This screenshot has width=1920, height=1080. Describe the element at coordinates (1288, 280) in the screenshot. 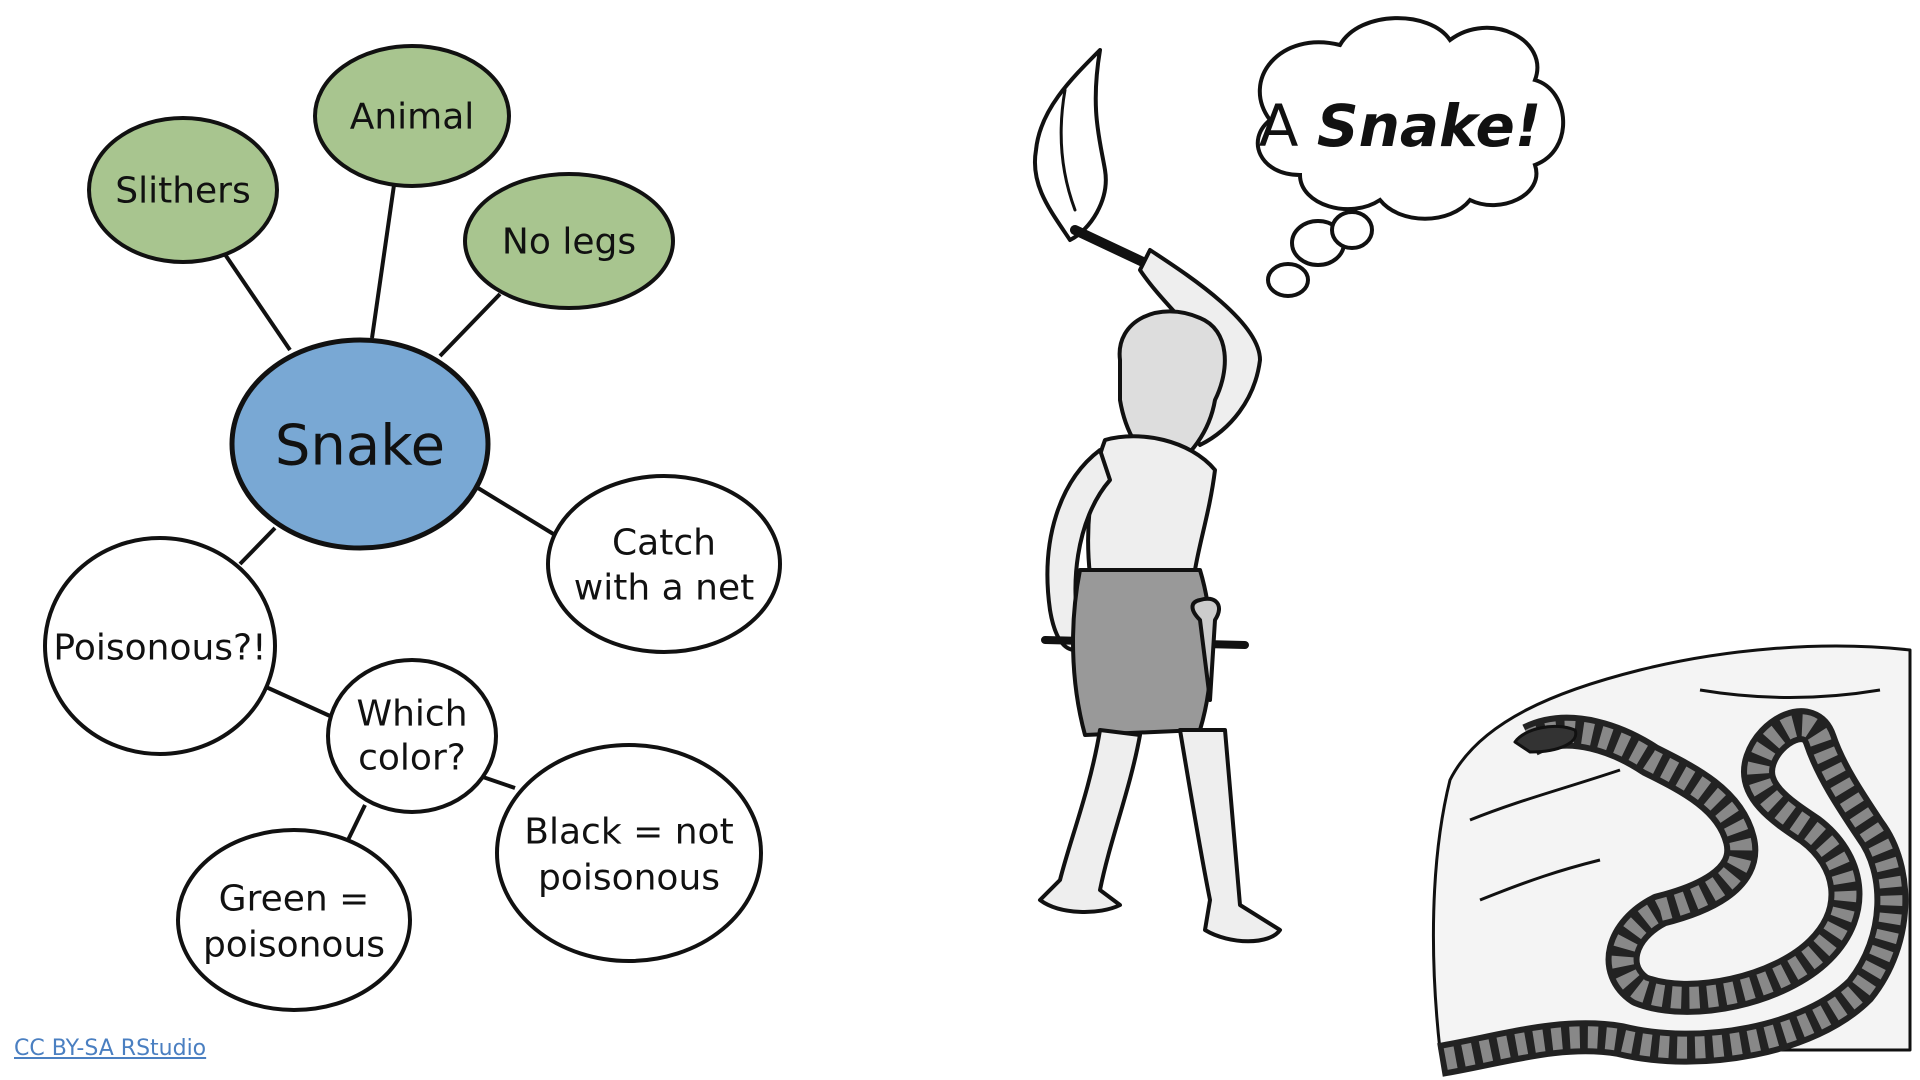

I see `thought-bubble-puff-small` at that location.